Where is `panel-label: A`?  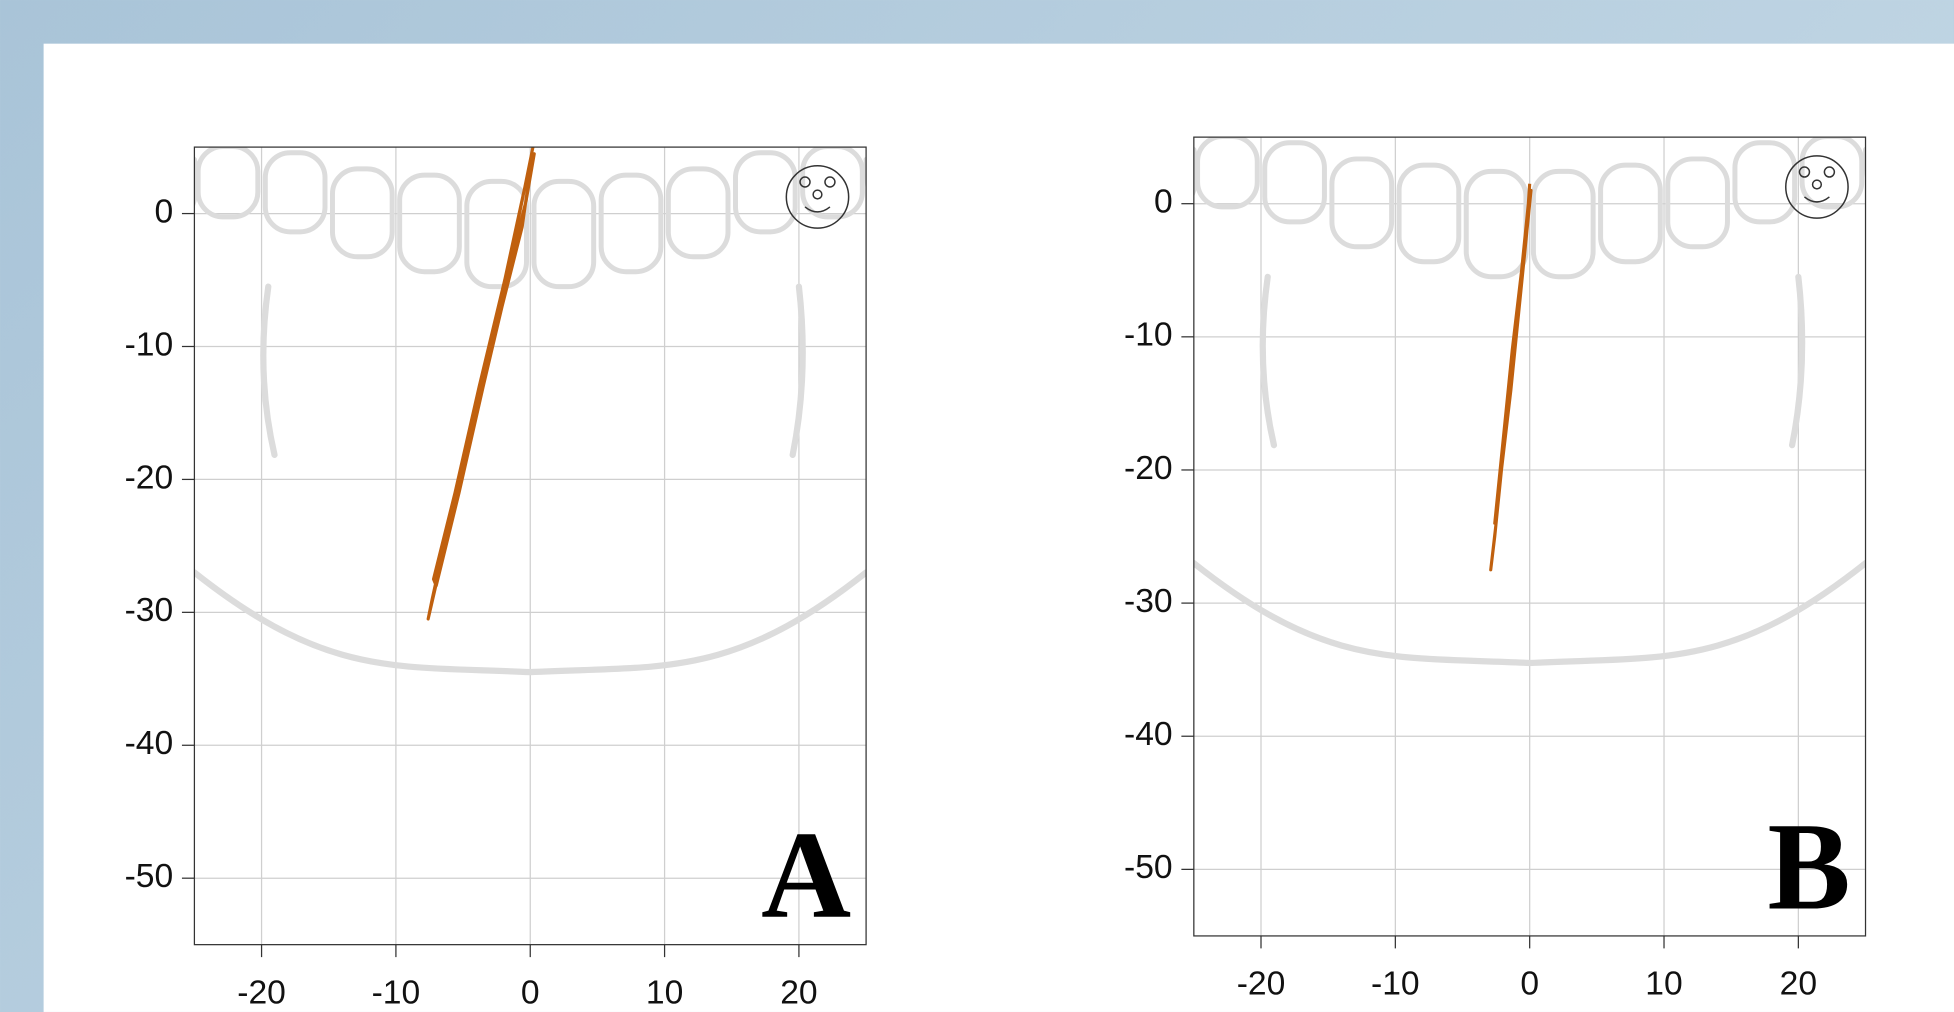
panel-label: A is located at coordinates (806, 875).